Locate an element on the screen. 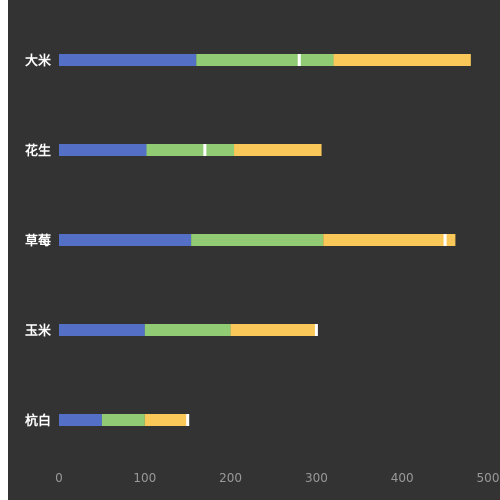 The width and height of the screenshot is (500, 500). x-tick-label: 200 is located at coordinates (230, 478).